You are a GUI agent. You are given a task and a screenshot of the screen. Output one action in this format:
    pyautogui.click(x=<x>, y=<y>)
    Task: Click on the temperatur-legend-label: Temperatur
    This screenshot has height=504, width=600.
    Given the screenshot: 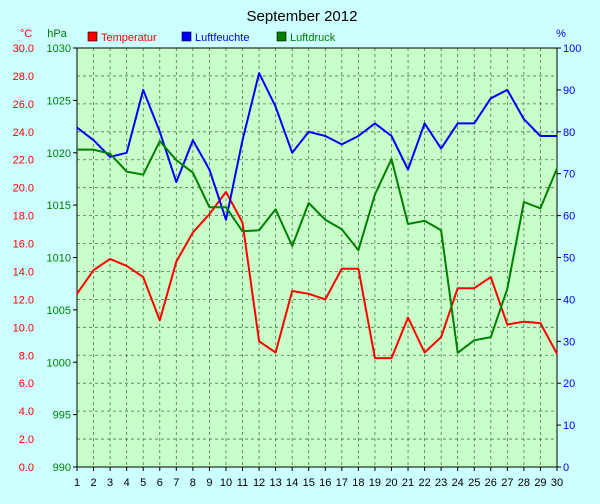 What is the action you would take?
    pyautogui.click(x=129, y=38)
    